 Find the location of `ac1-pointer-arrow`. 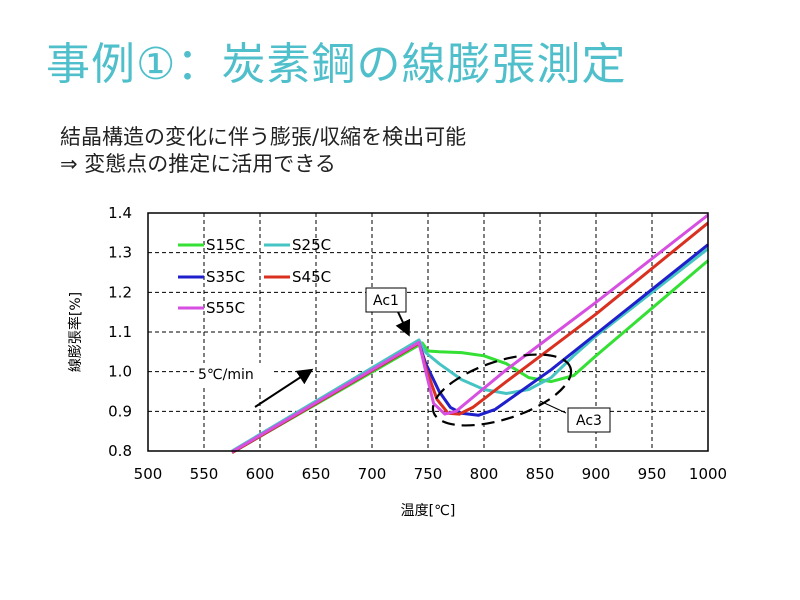

ac1-pointer-arrow is located at coordinates (403, 324).